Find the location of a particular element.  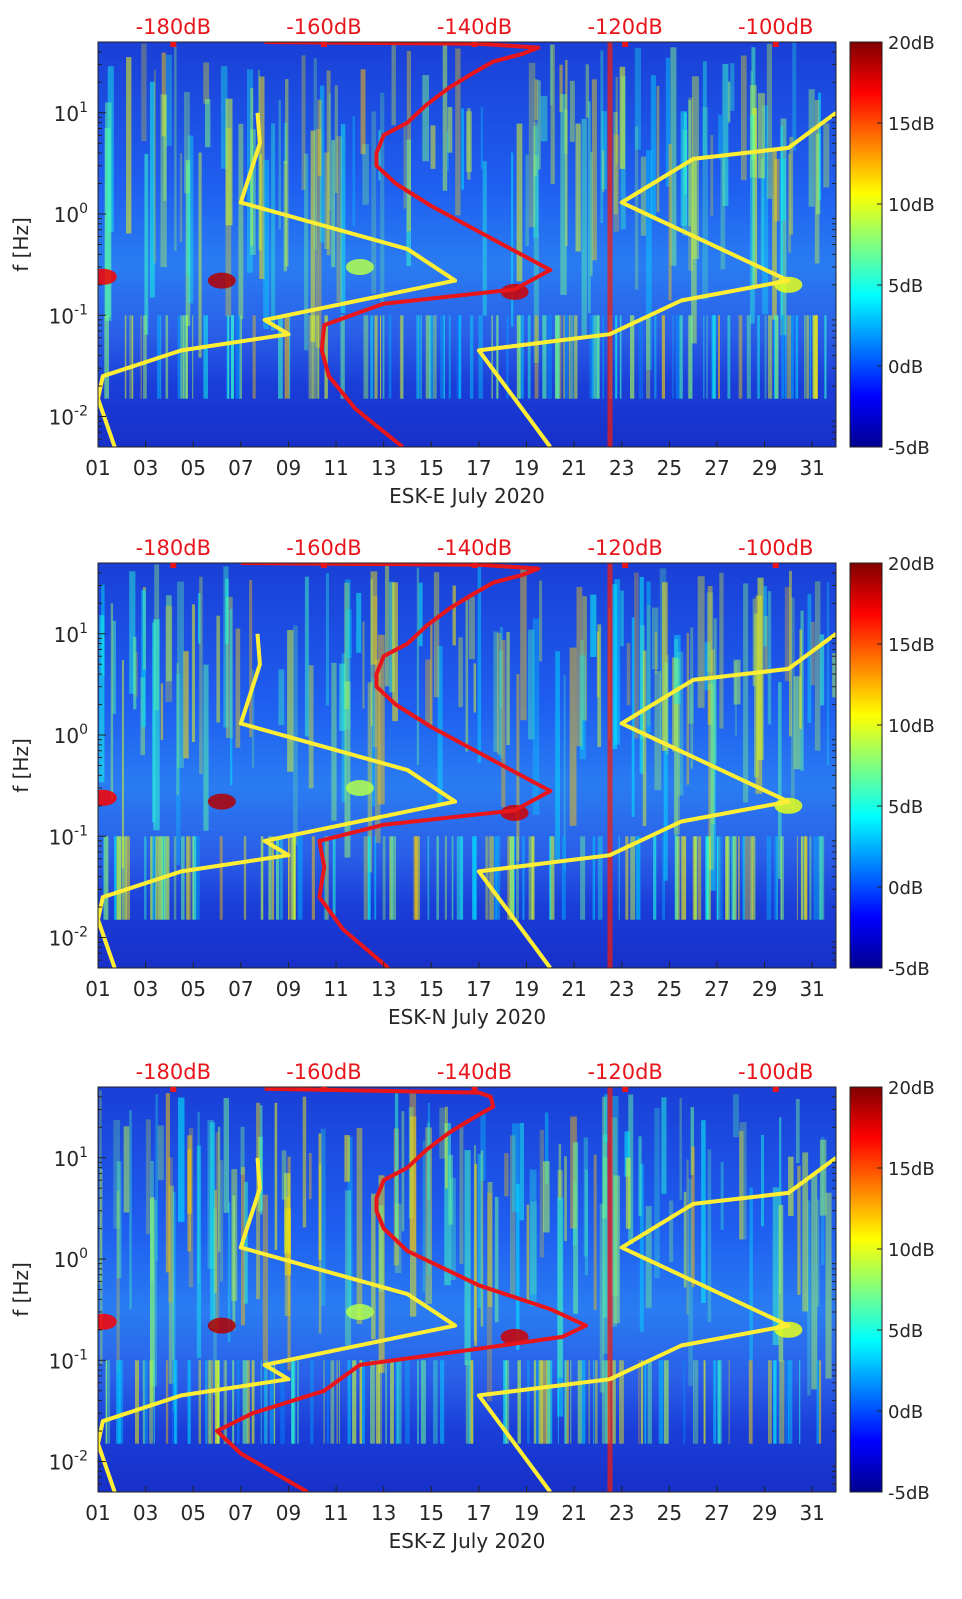

x-axis-label: ESK-E July 2020 is located at coordinates (467, 496).